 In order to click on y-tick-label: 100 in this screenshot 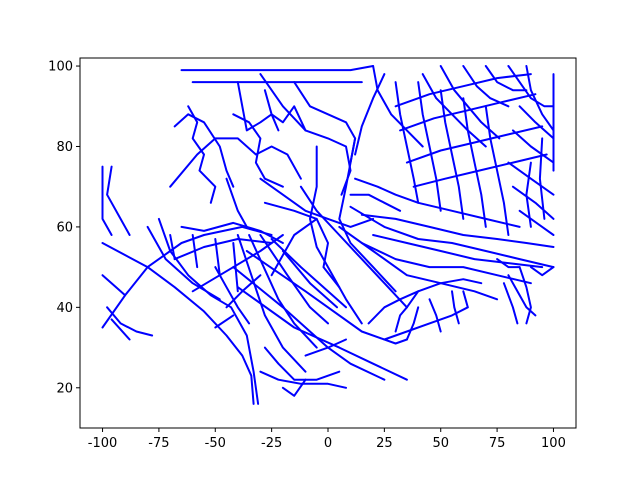, I will do `click(60, 67)`.